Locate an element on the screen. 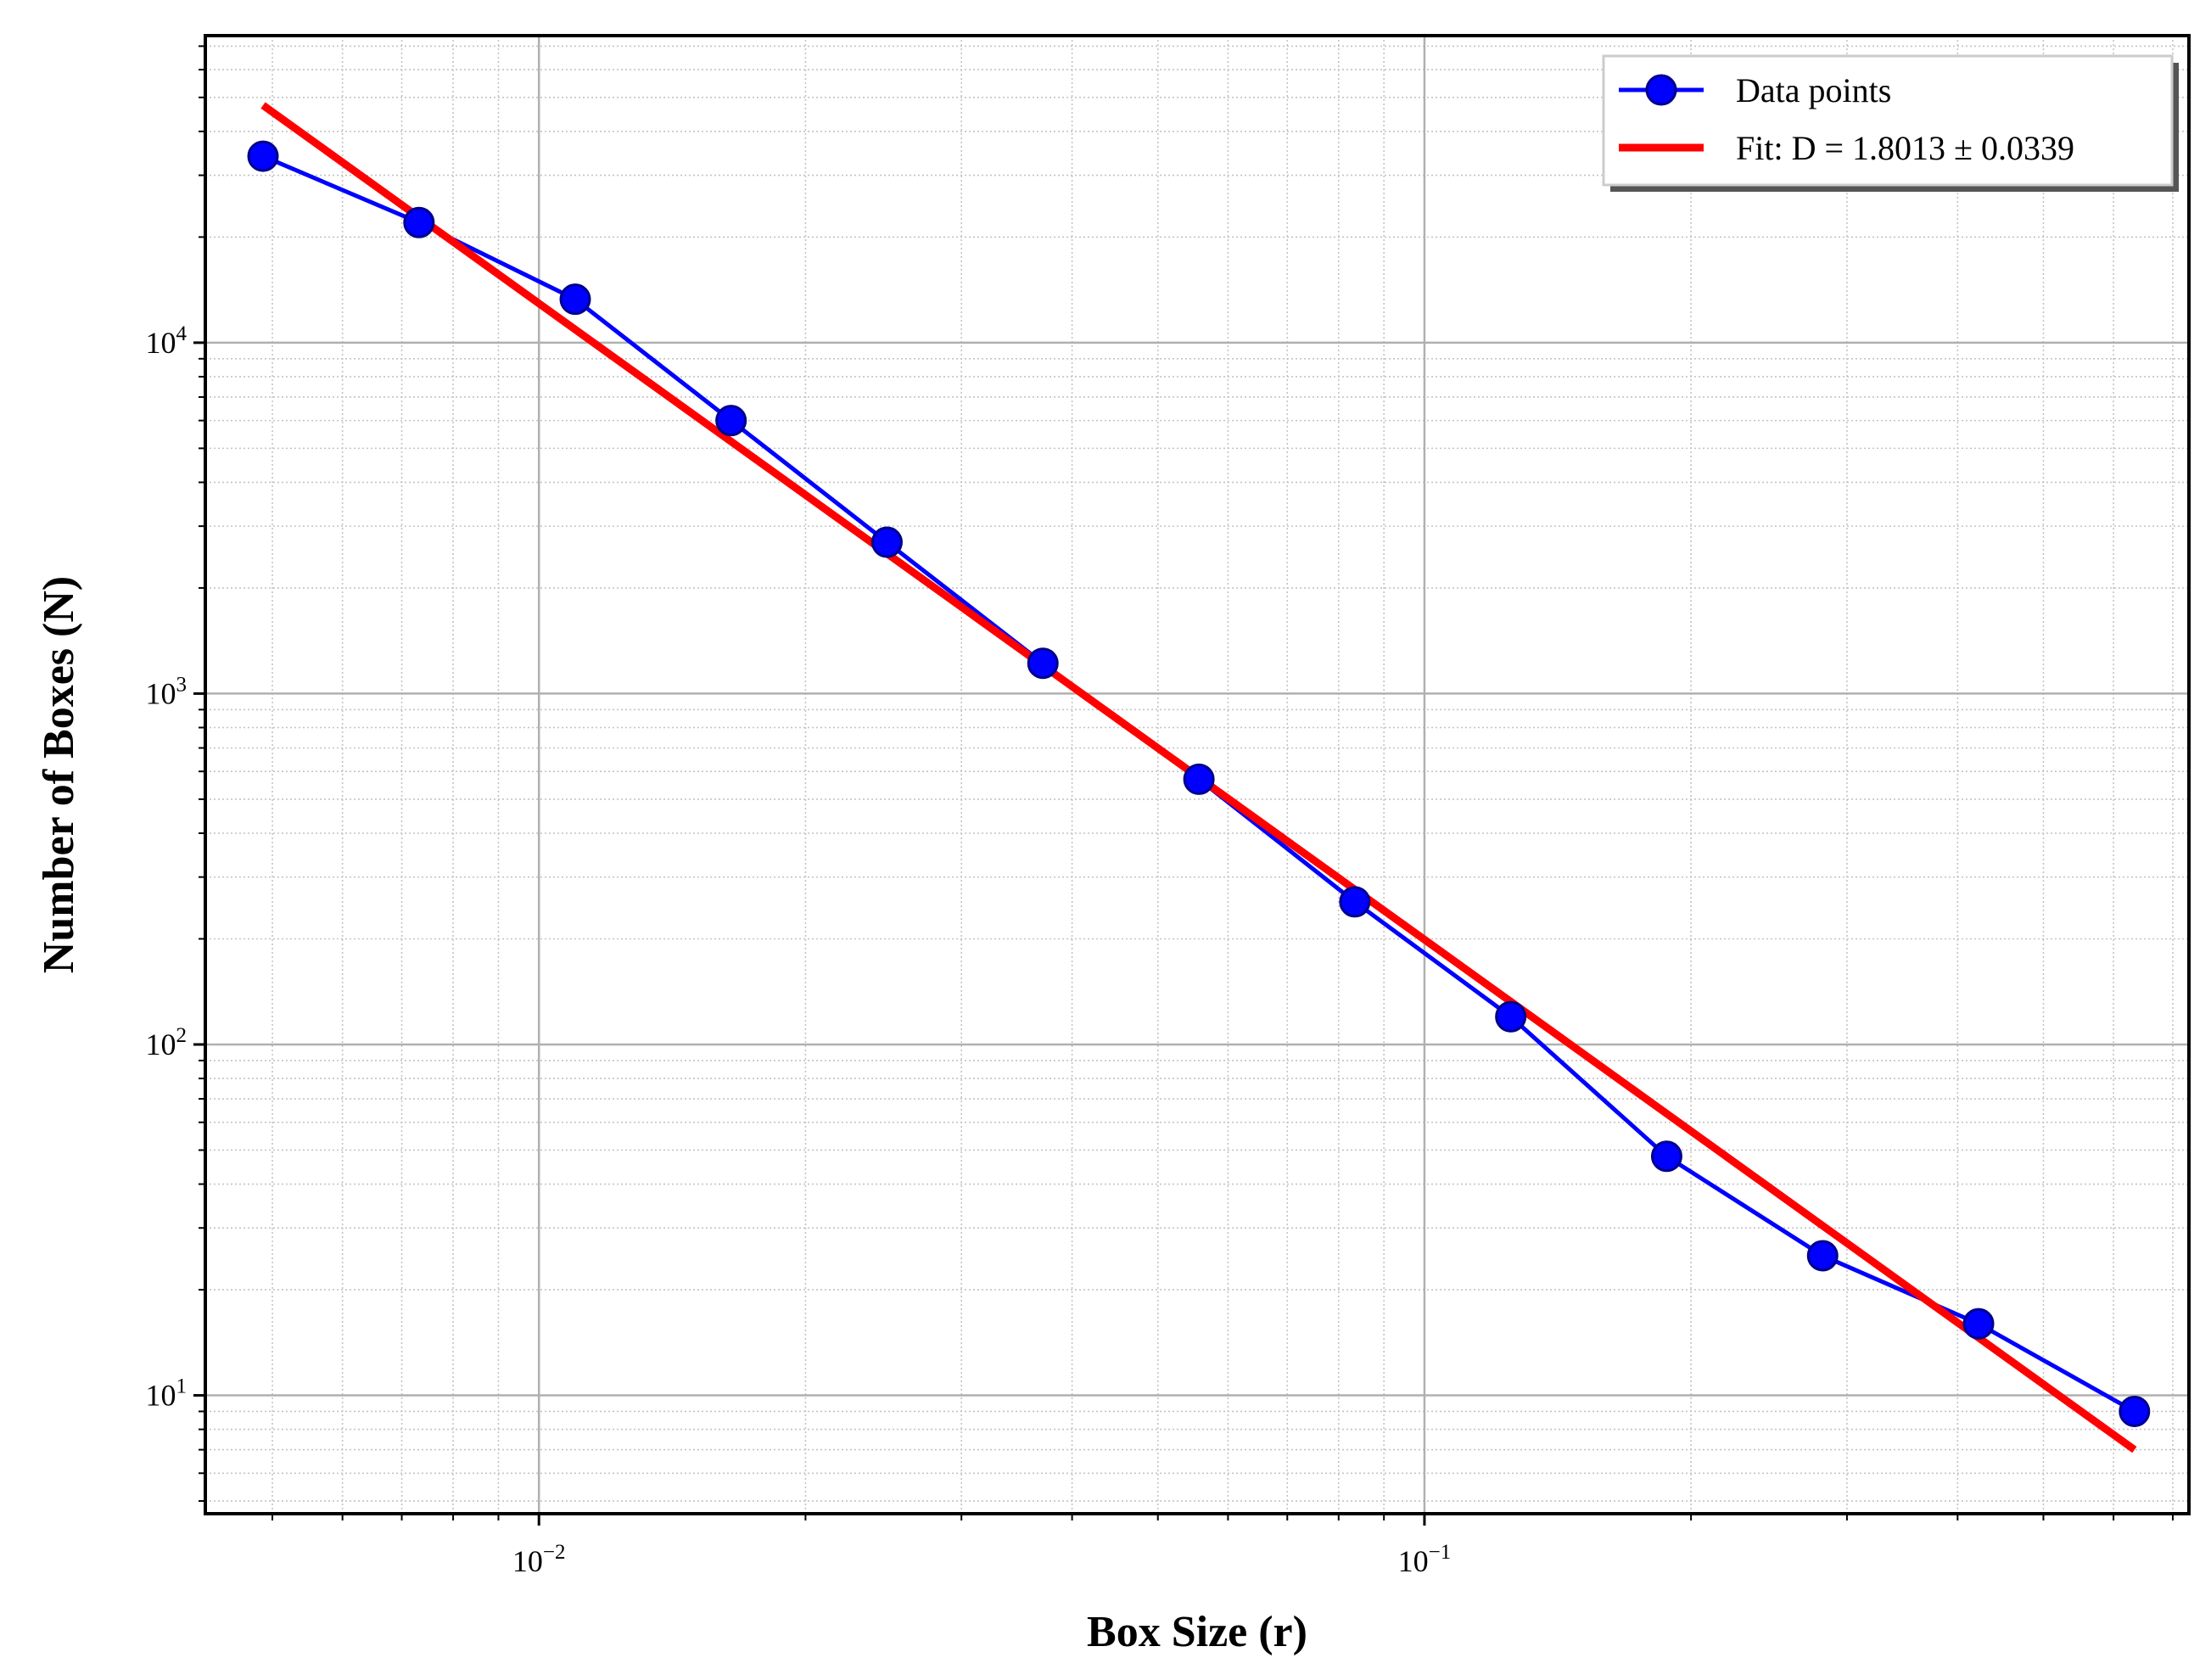 The image size is (2211, 1680). legend-label-fit: Fit: D = 1.8013 ± 0.0339 is located at coordinates (1905, 148).